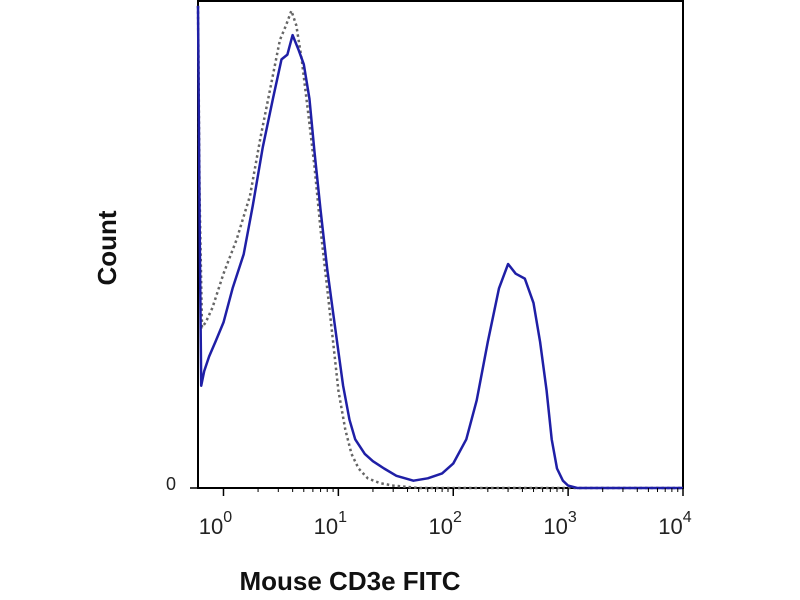 The width and height of the screenshot is (800, 600). Describe the element at coordinates (330, 524) in the screenshot. I see `x-tick-label: 10¹` at that location.